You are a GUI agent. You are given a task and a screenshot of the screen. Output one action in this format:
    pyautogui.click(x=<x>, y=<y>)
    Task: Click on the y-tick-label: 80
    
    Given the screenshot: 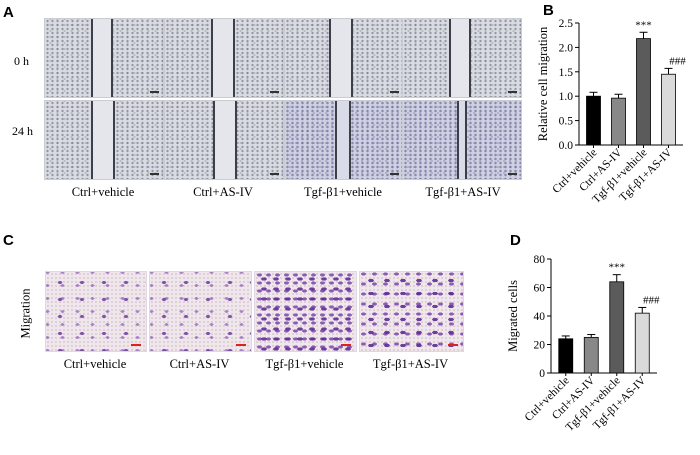 What is the action you would take?
    pyautogui.click(x=540, y=260)
    